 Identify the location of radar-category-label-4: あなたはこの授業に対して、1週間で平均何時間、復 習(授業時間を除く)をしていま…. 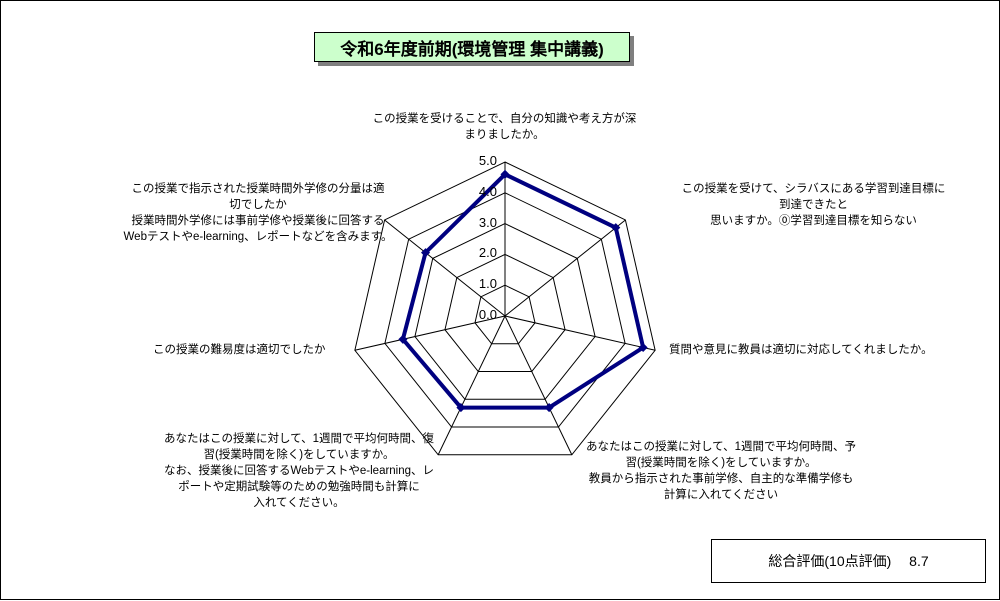
(299, 471).